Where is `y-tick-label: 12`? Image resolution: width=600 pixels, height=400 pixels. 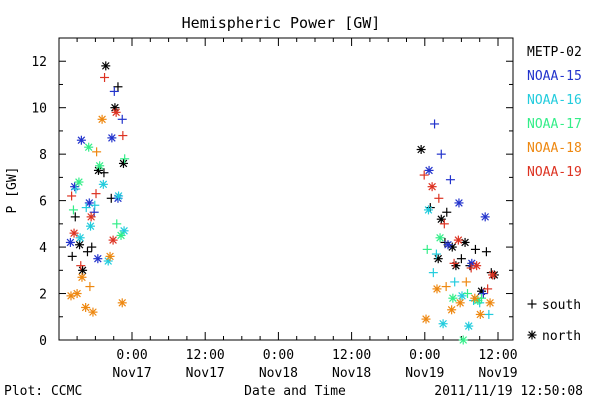
y-tick-label: 12 is located at coordinates (39, 62).